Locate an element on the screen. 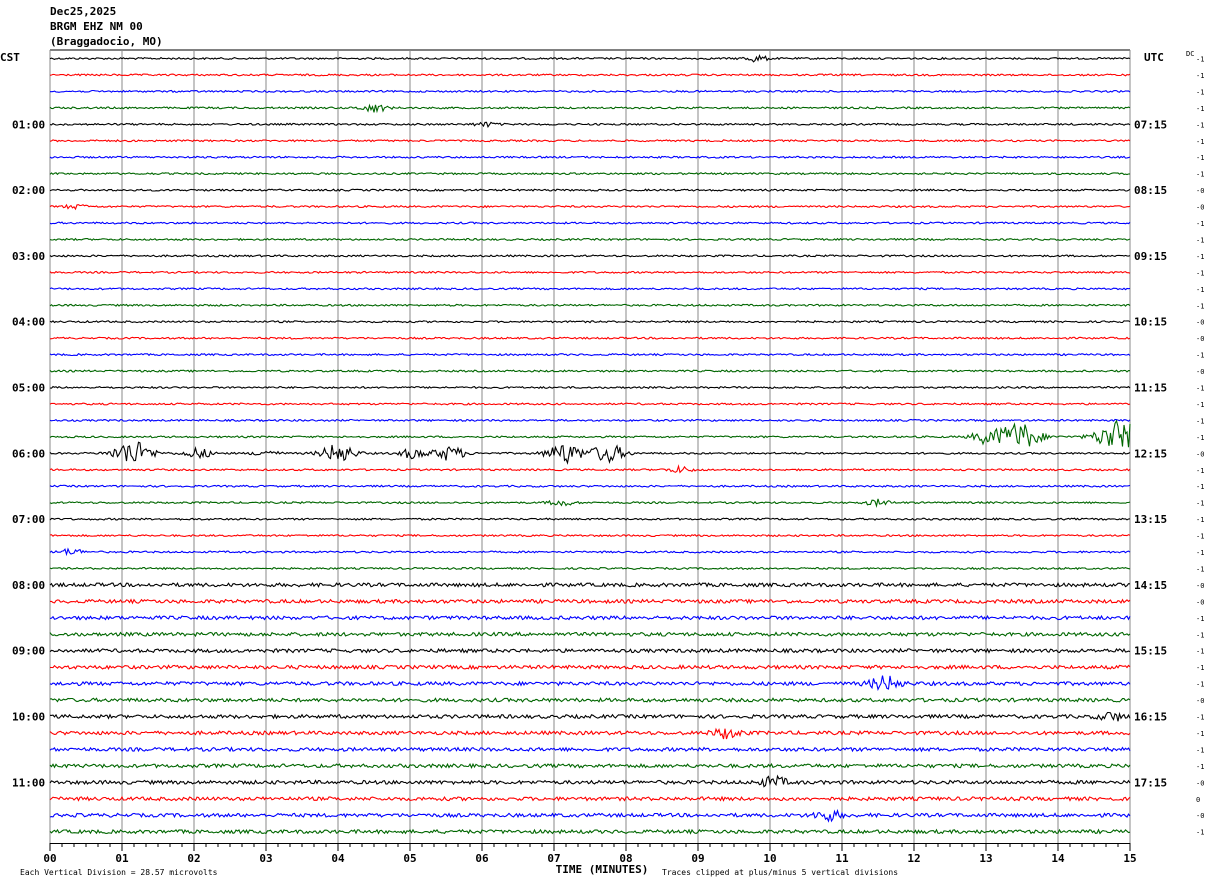 The height and width of the screenshot is (886, 1210). right-timezone-label: UTC is located at coordinates (1154, 57).